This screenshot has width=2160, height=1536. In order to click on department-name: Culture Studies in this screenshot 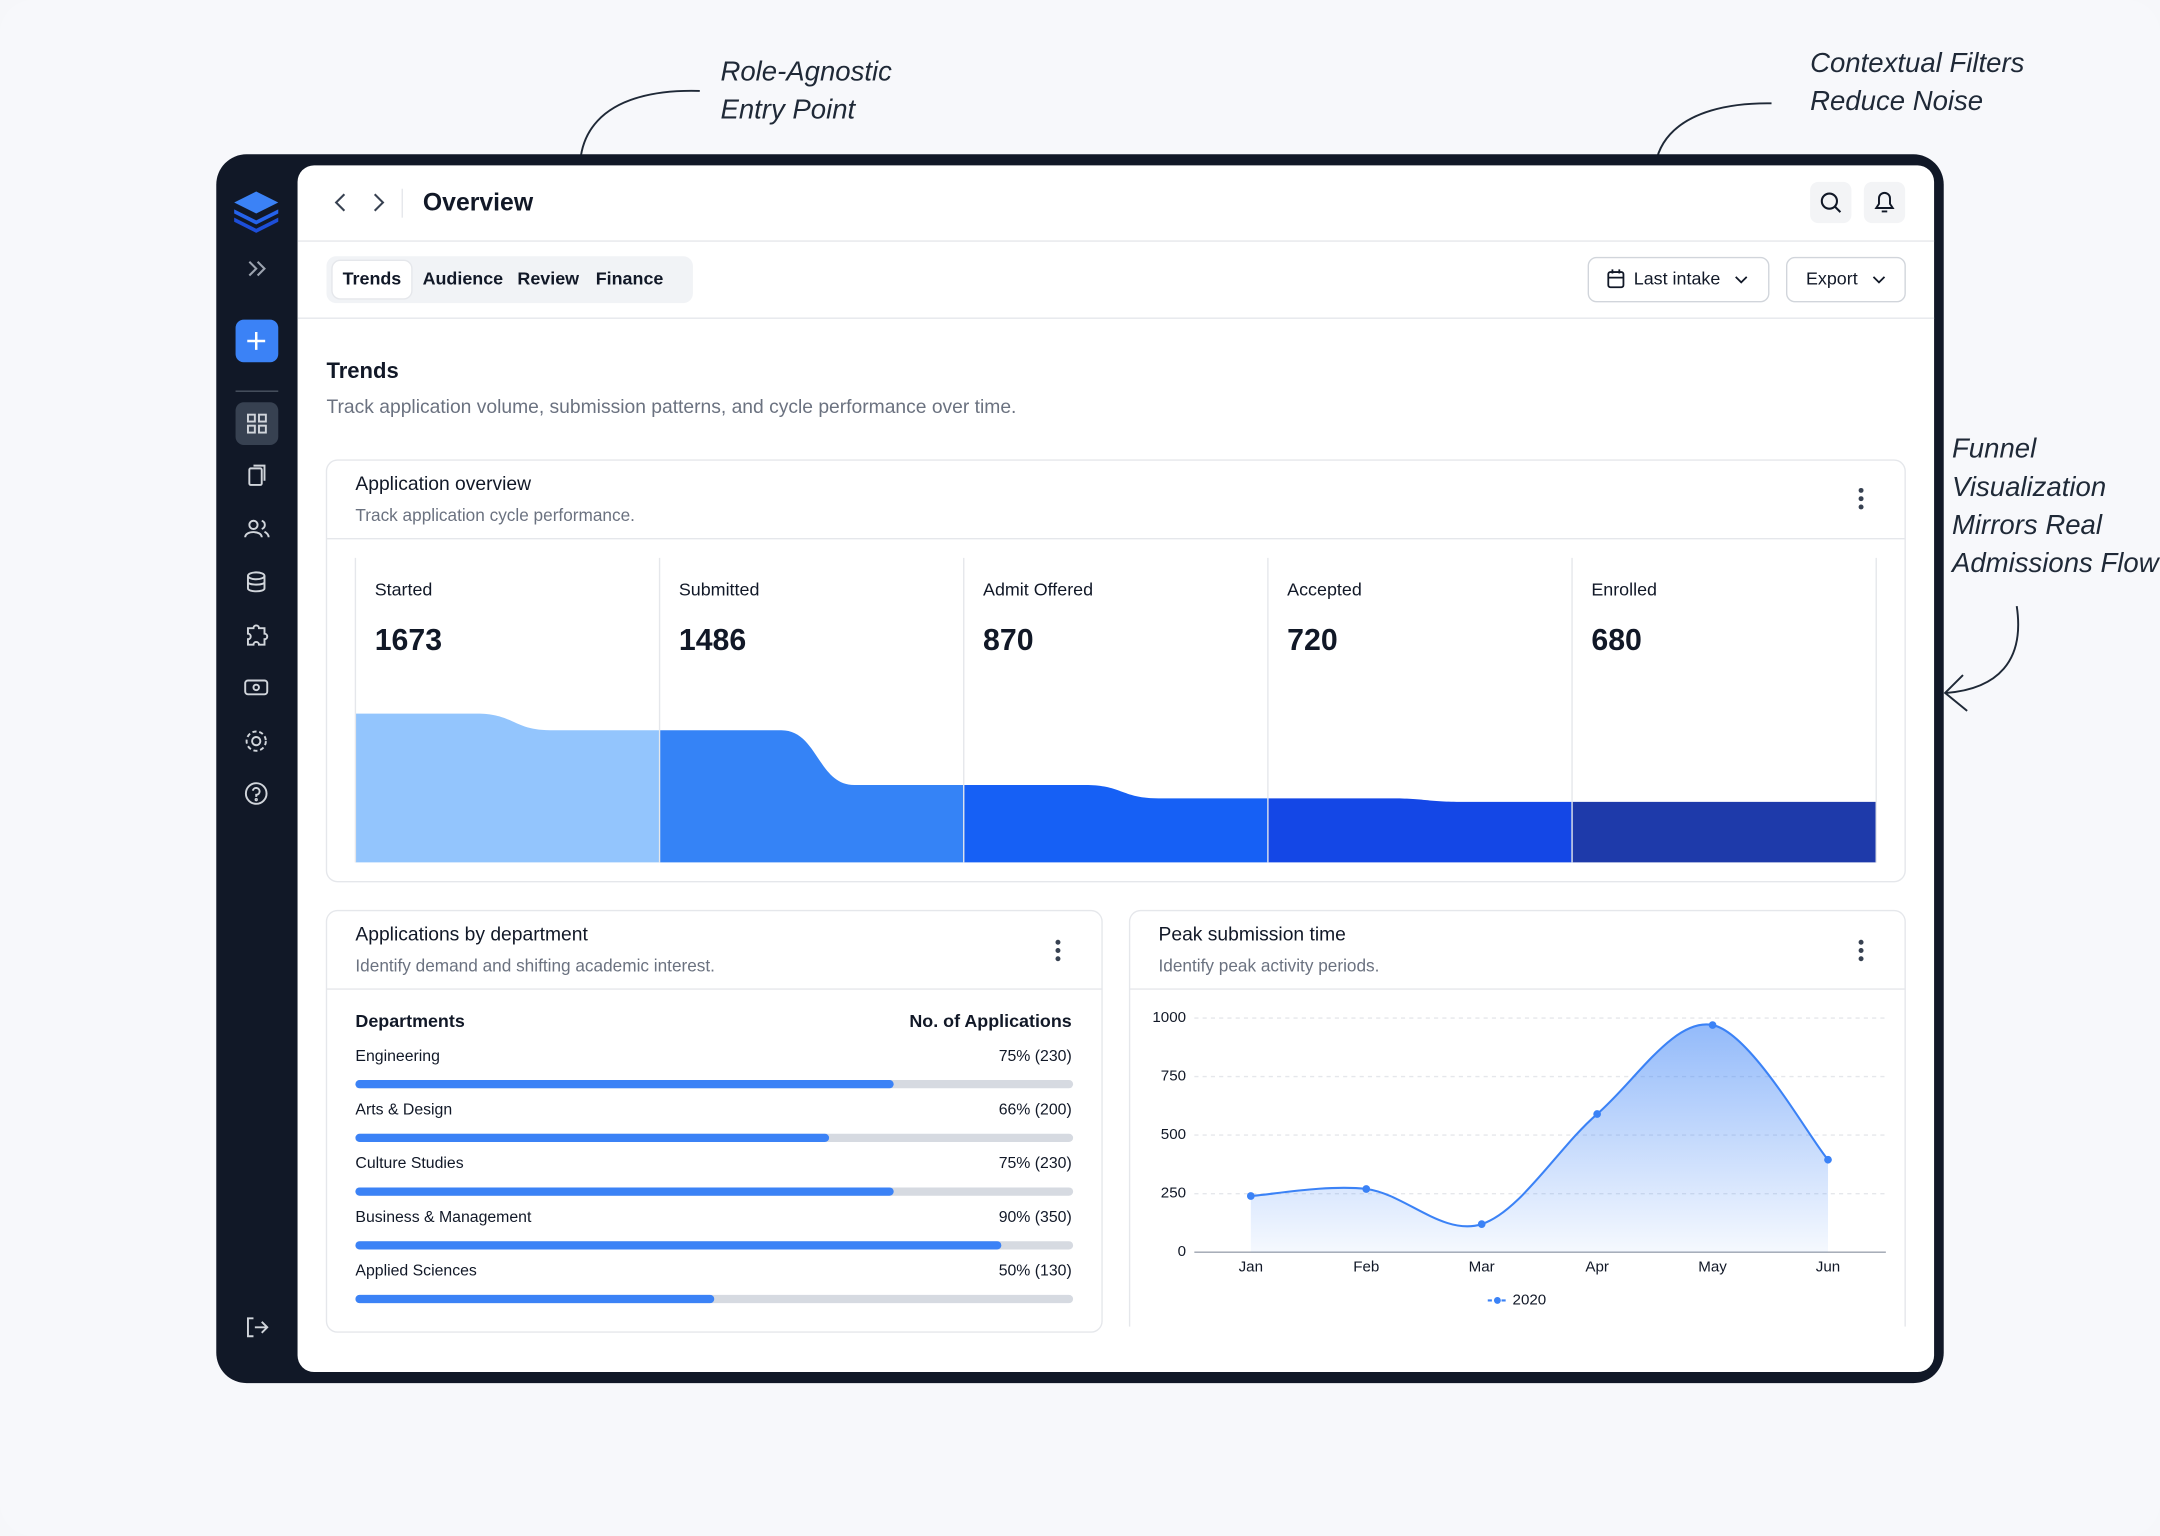, I will do `click(409, 1163)`.